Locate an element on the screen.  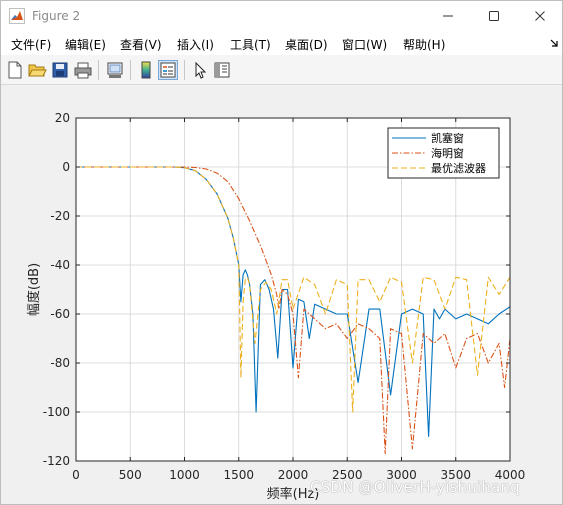
y-tick-label: -40 is located at coordinates (60, 265).